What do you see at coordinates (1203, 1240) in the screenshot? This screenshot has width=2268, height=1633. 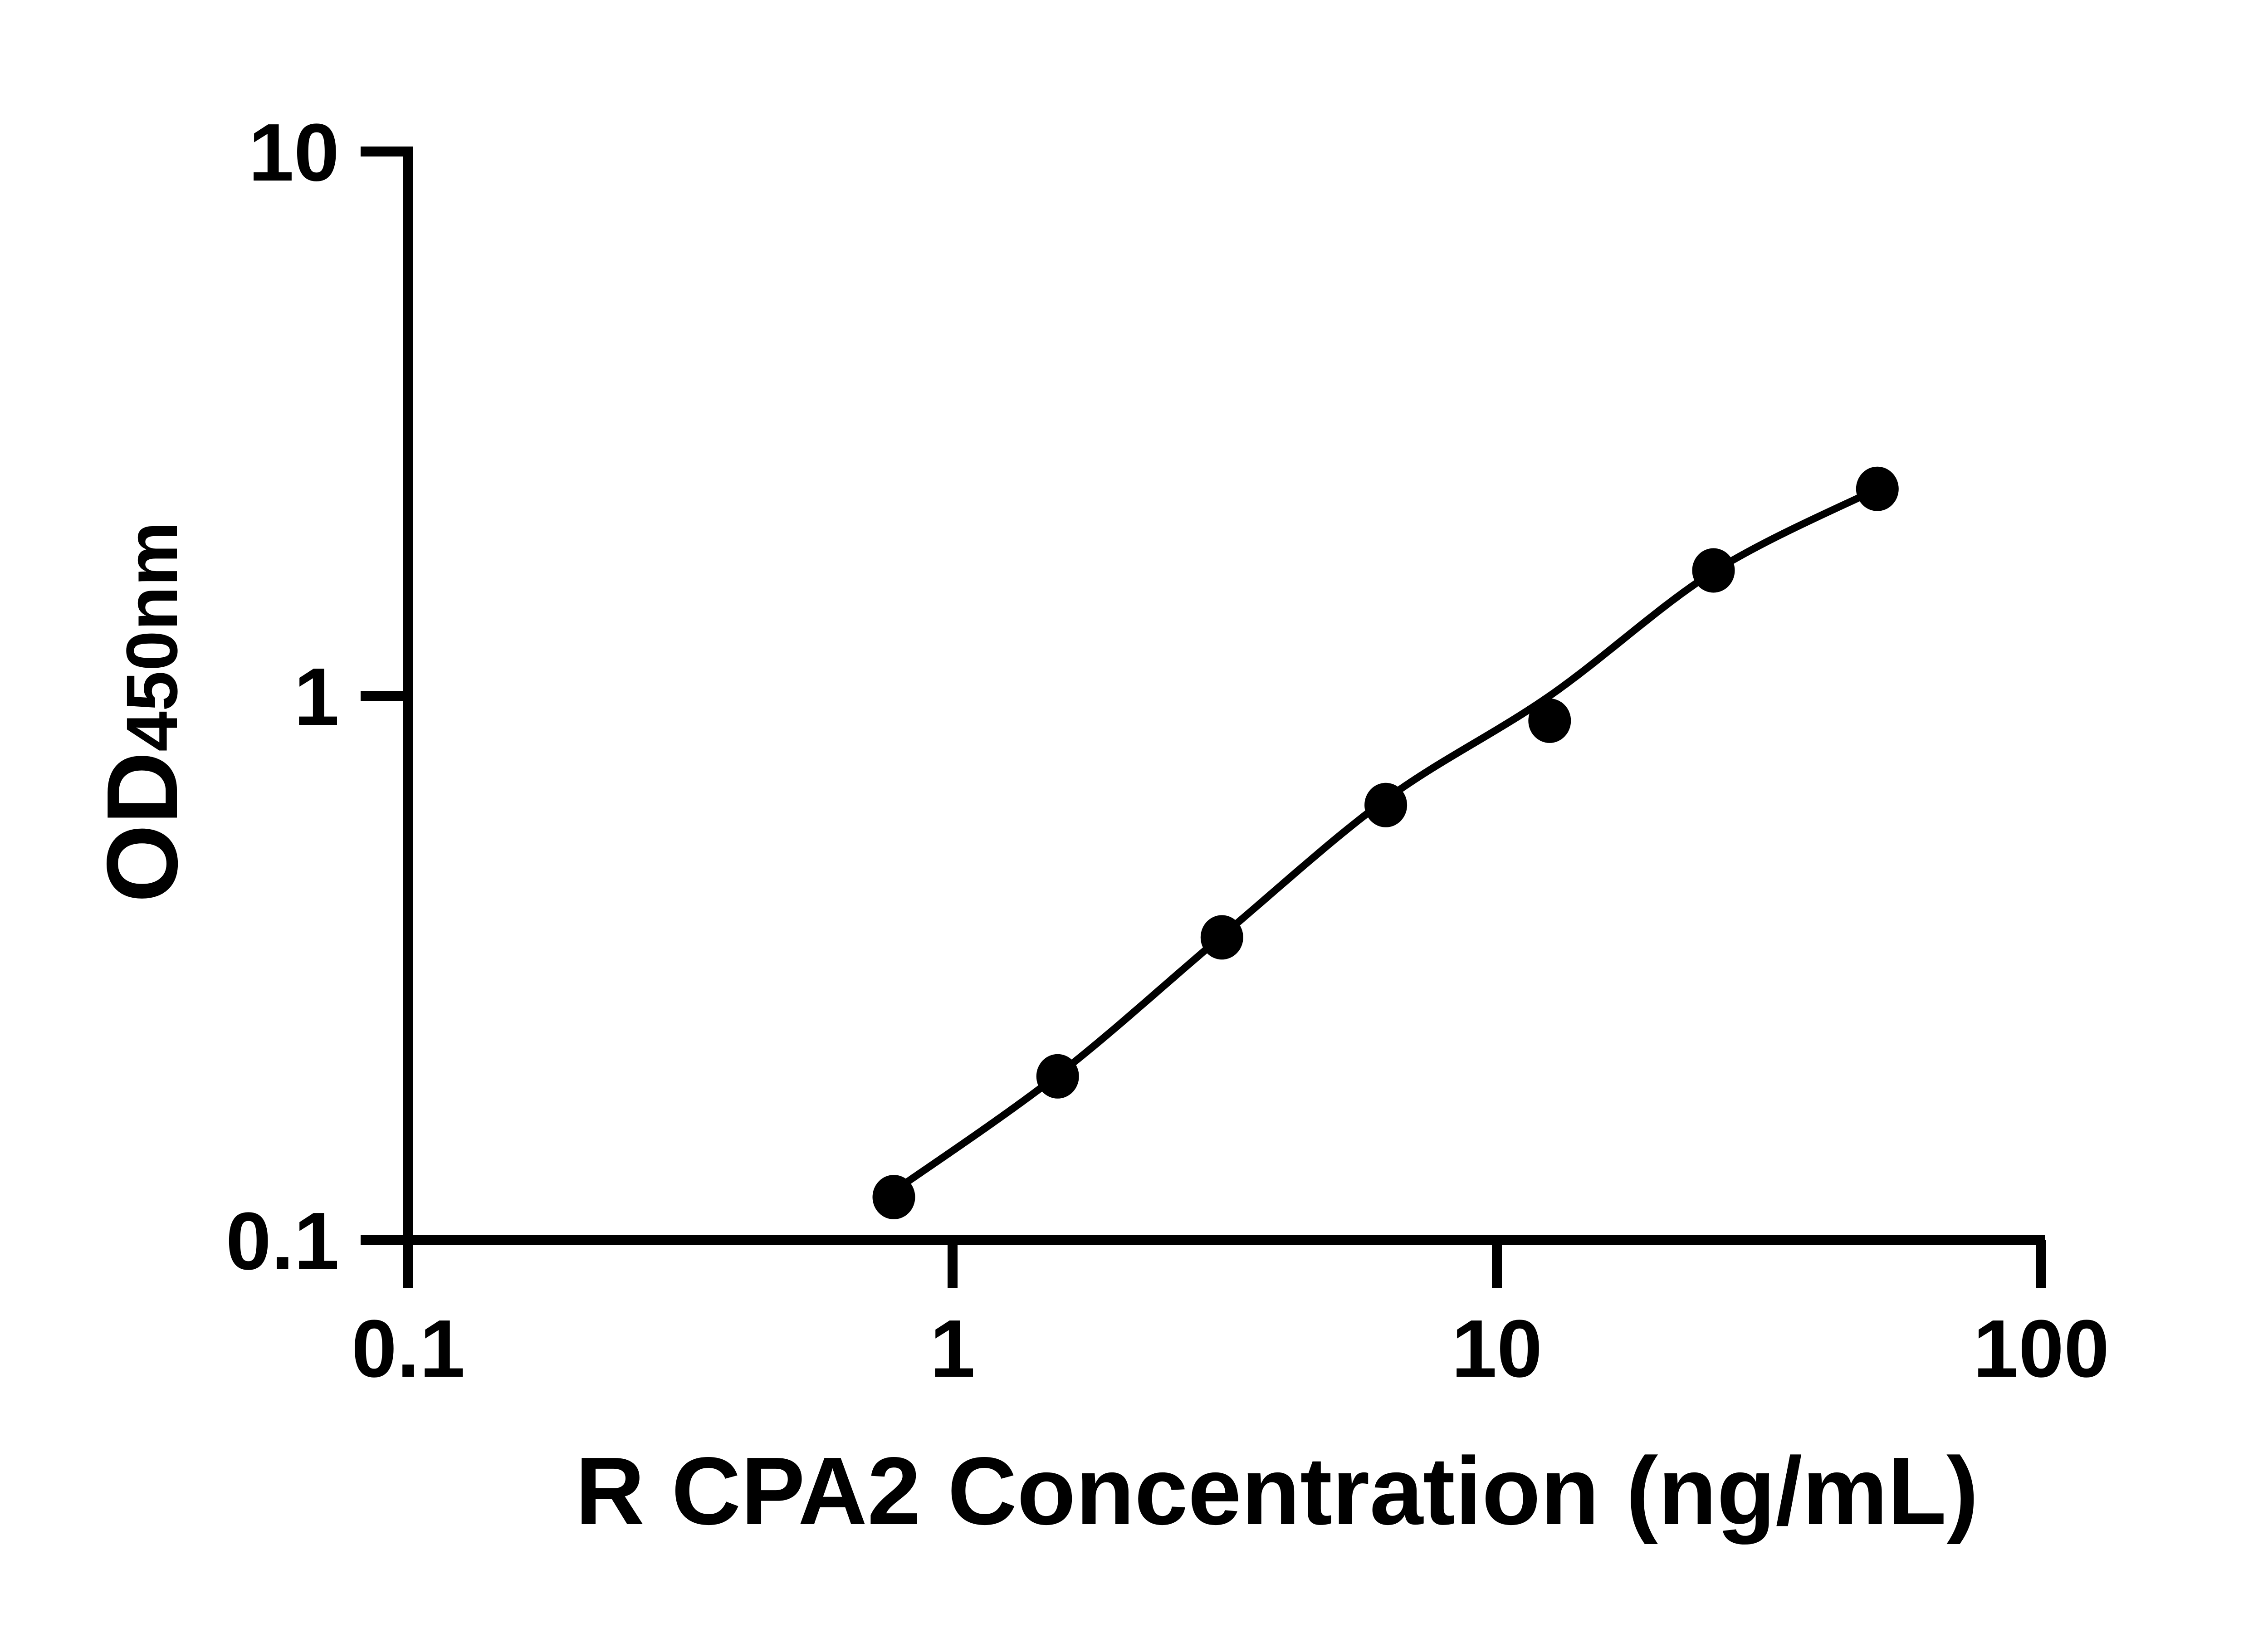 I see `x-axis-line` at bounding box center [1203, 1240].